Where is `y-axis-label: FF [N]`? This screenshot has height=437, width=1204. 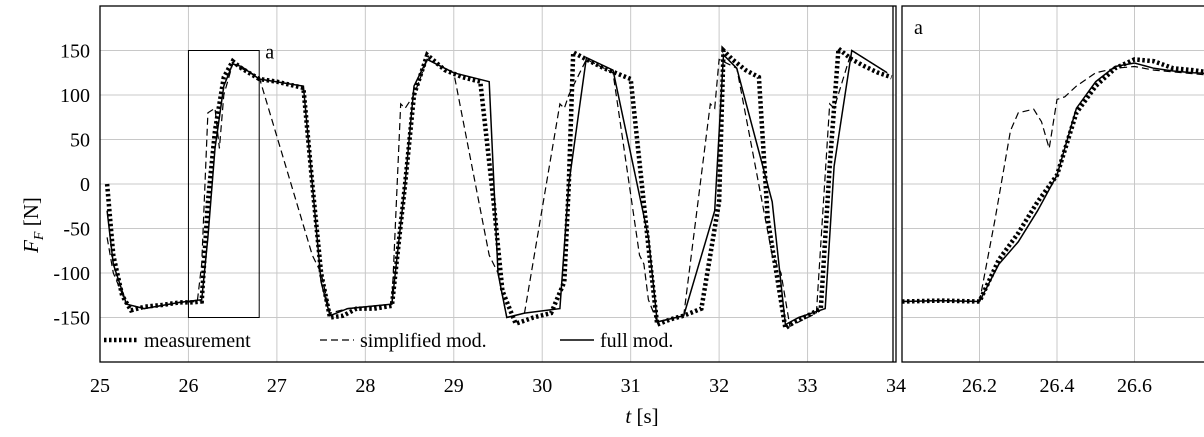
y-axis-label: FF [N] is located at coordinates (33, 225).